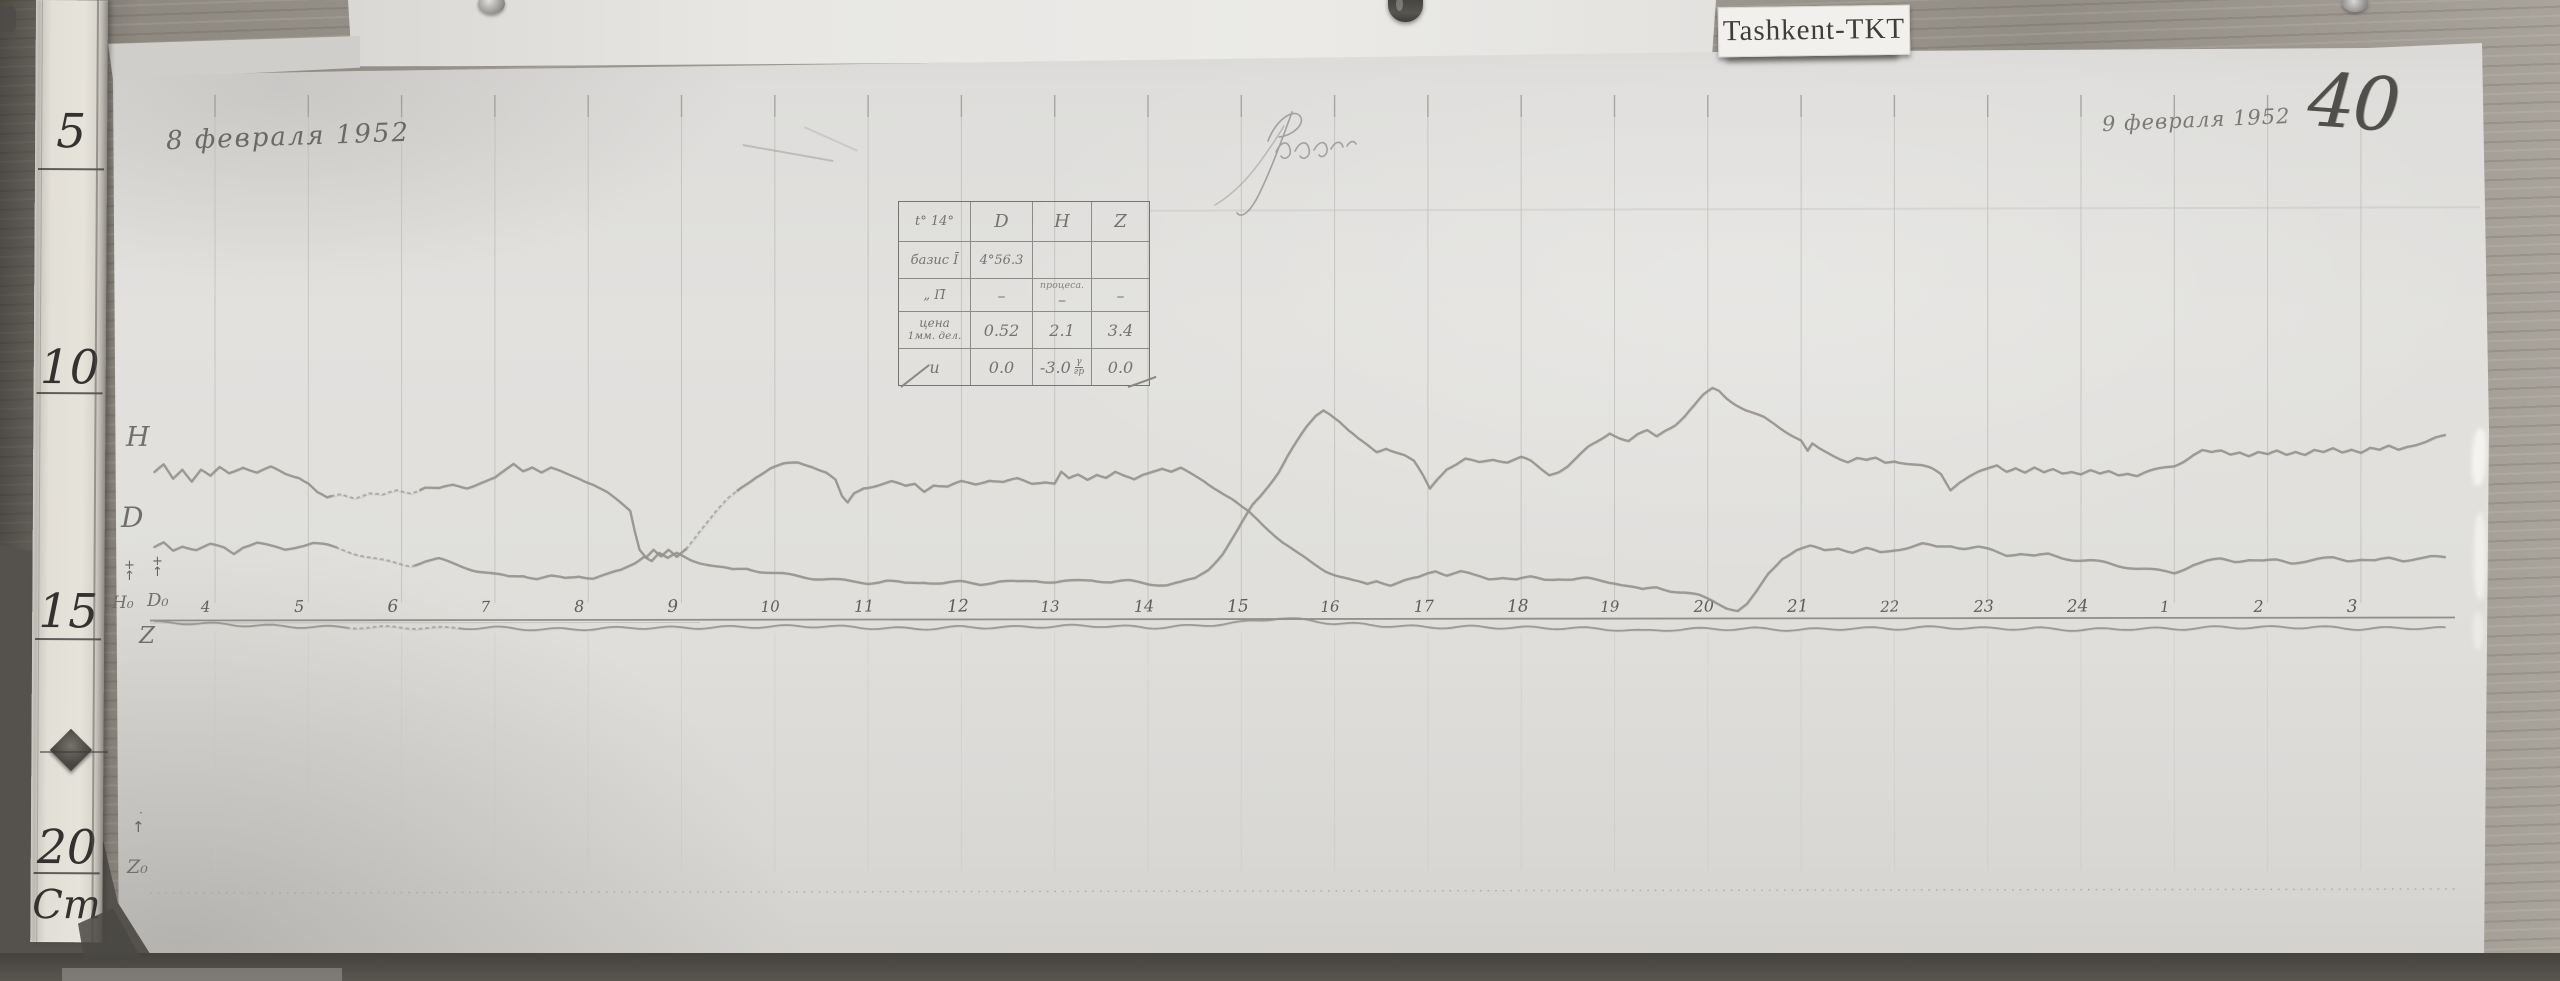  What do you see at coordinates (69, 368) in the screenshot?
I see `ruler-mark-10: 10` at bounding box center [69, 368].